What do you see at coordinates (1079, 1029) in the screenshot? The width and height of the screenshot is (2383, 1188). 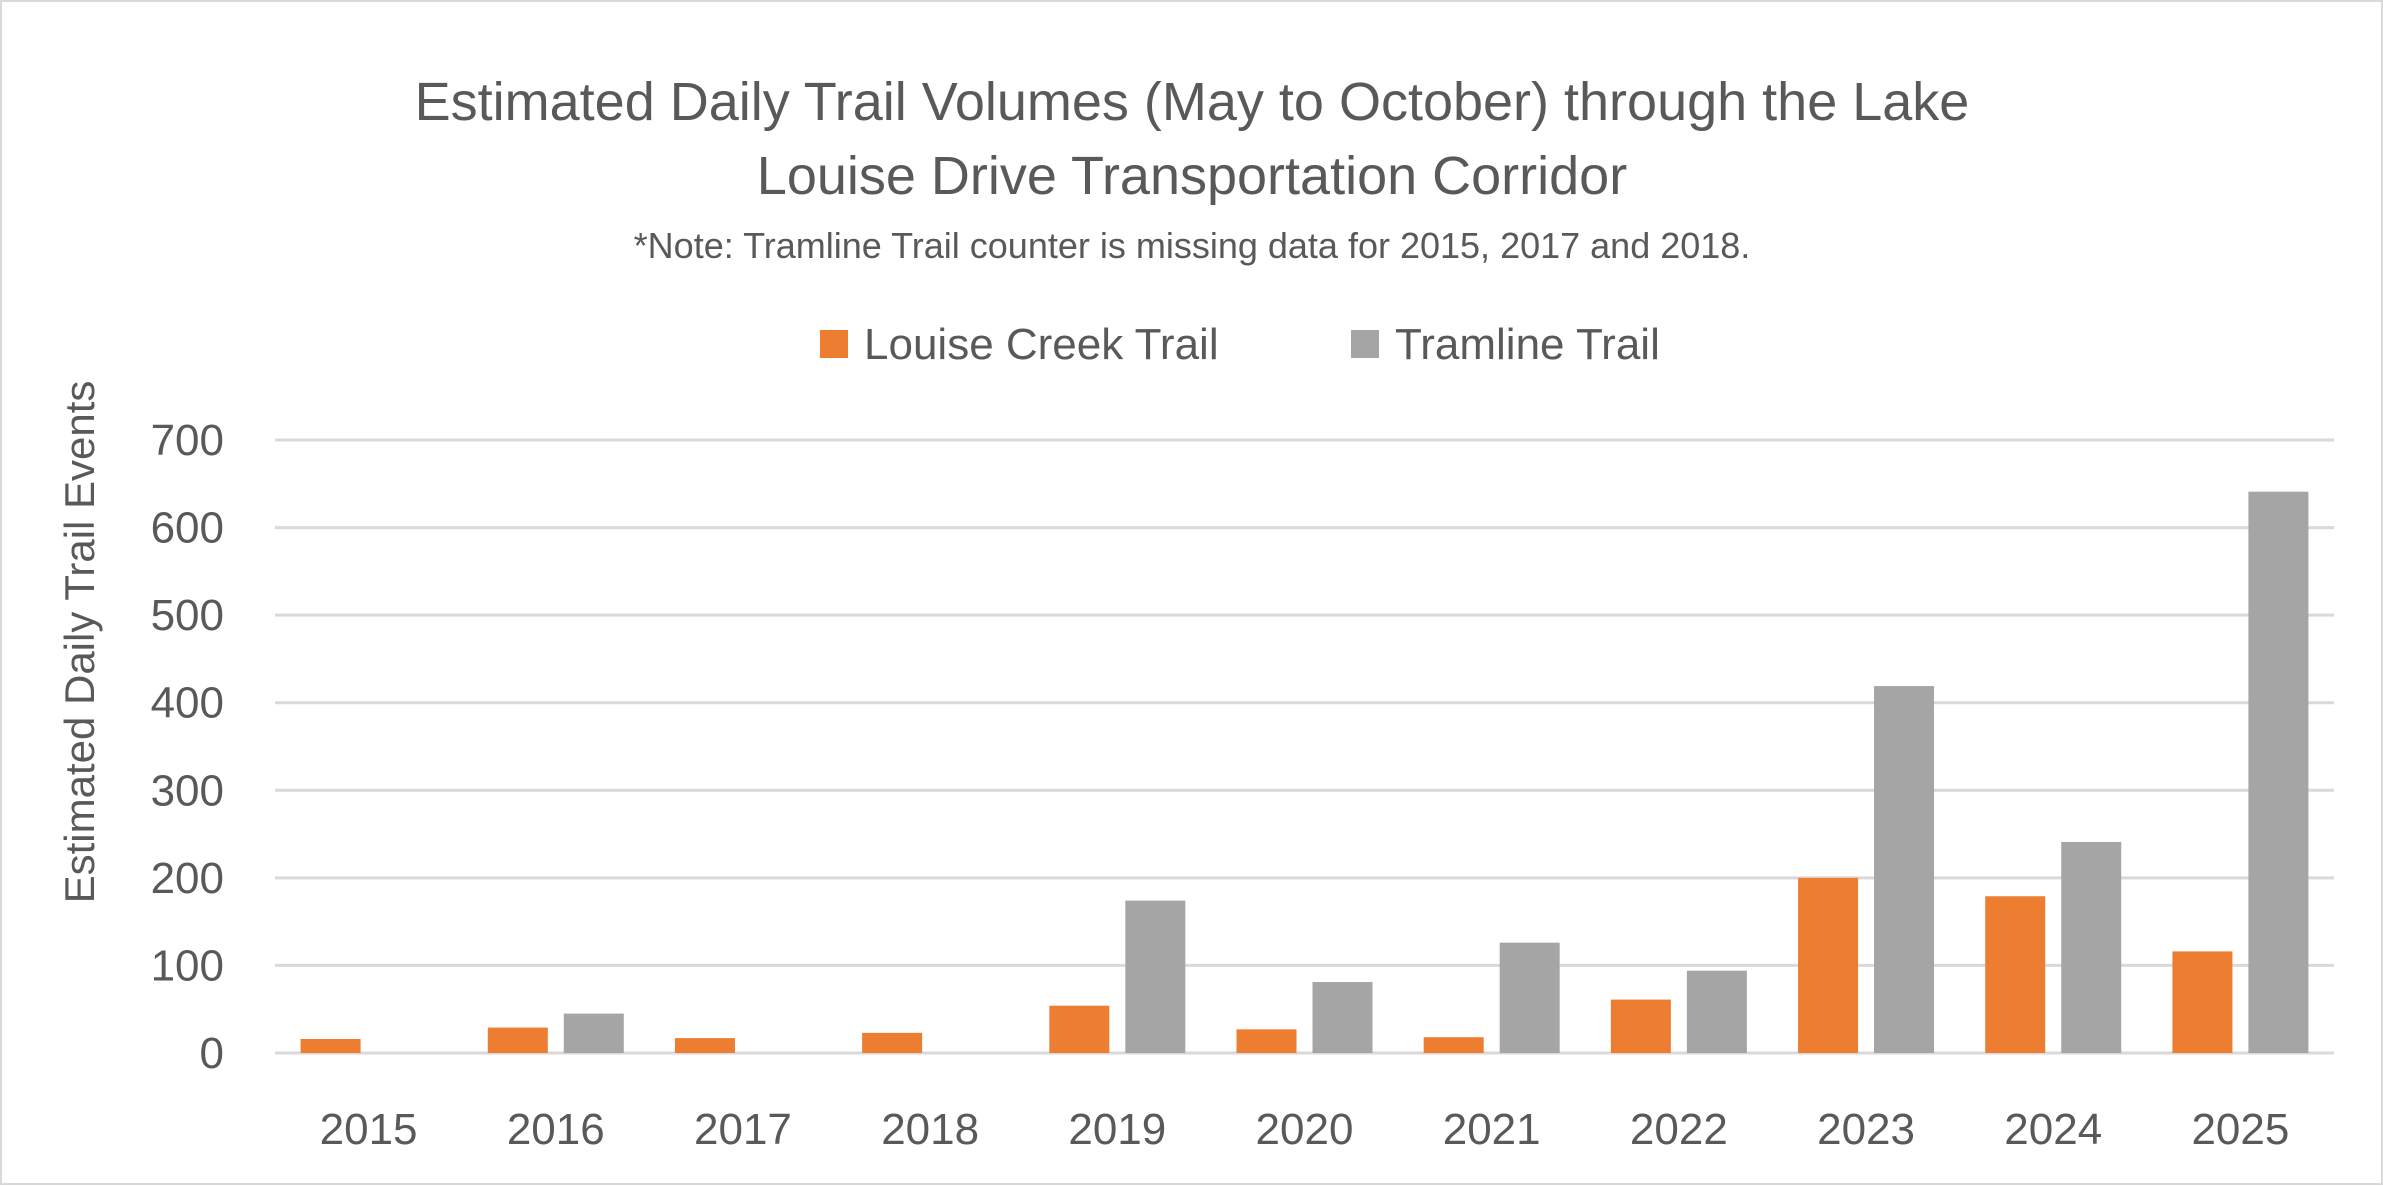 I see `bar-louise-creek-trail-2019` at bounding box center [1079, 1029].